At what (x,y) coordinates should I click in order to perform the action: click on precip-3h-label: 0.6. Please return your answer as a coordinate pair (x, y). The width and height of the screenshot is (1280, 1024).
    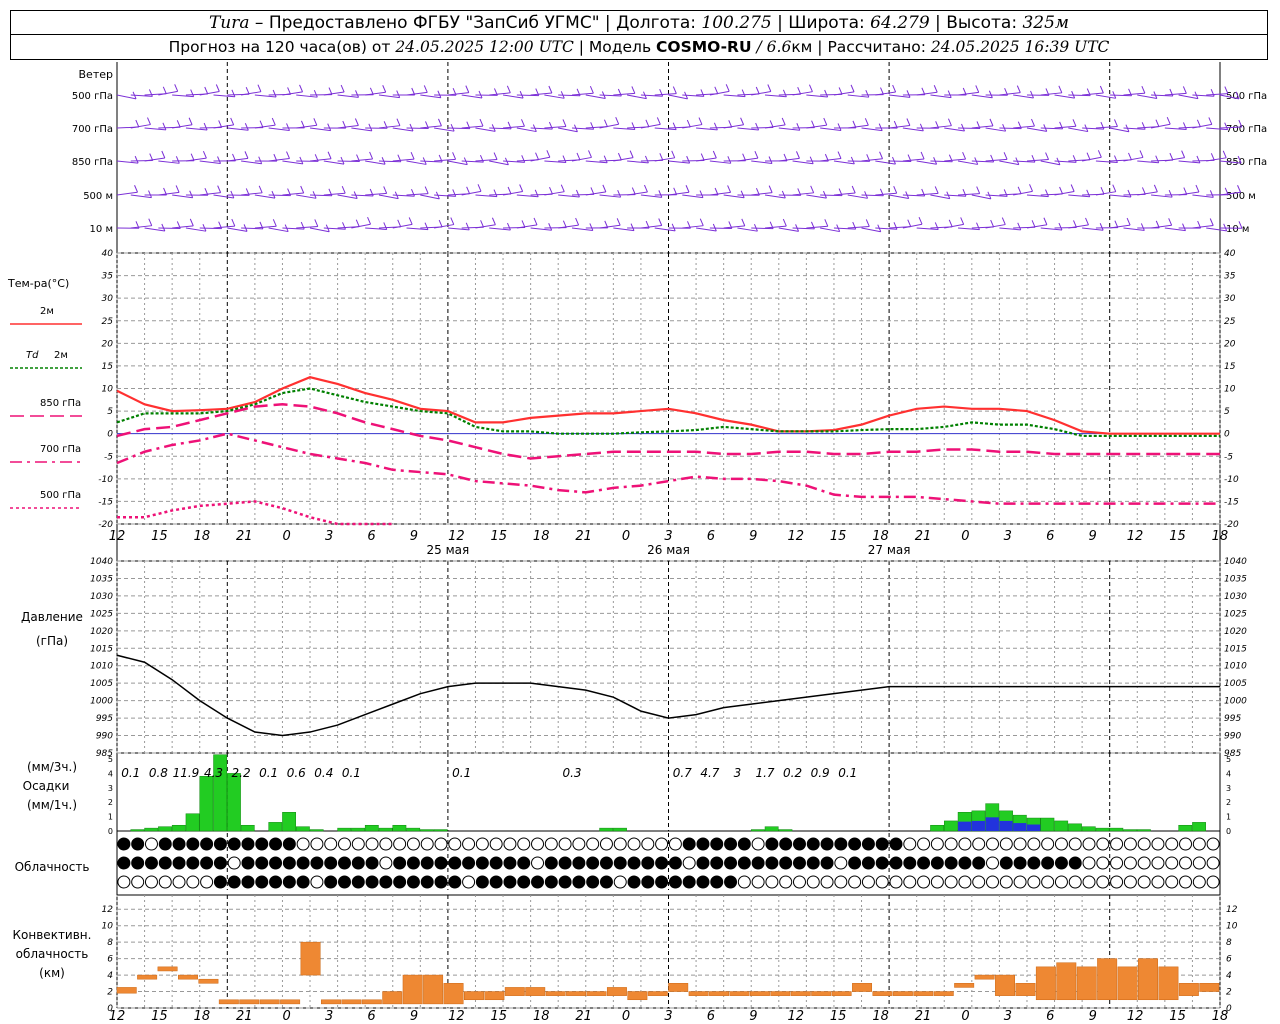
    Looking at the image, I should click on (296, 773).